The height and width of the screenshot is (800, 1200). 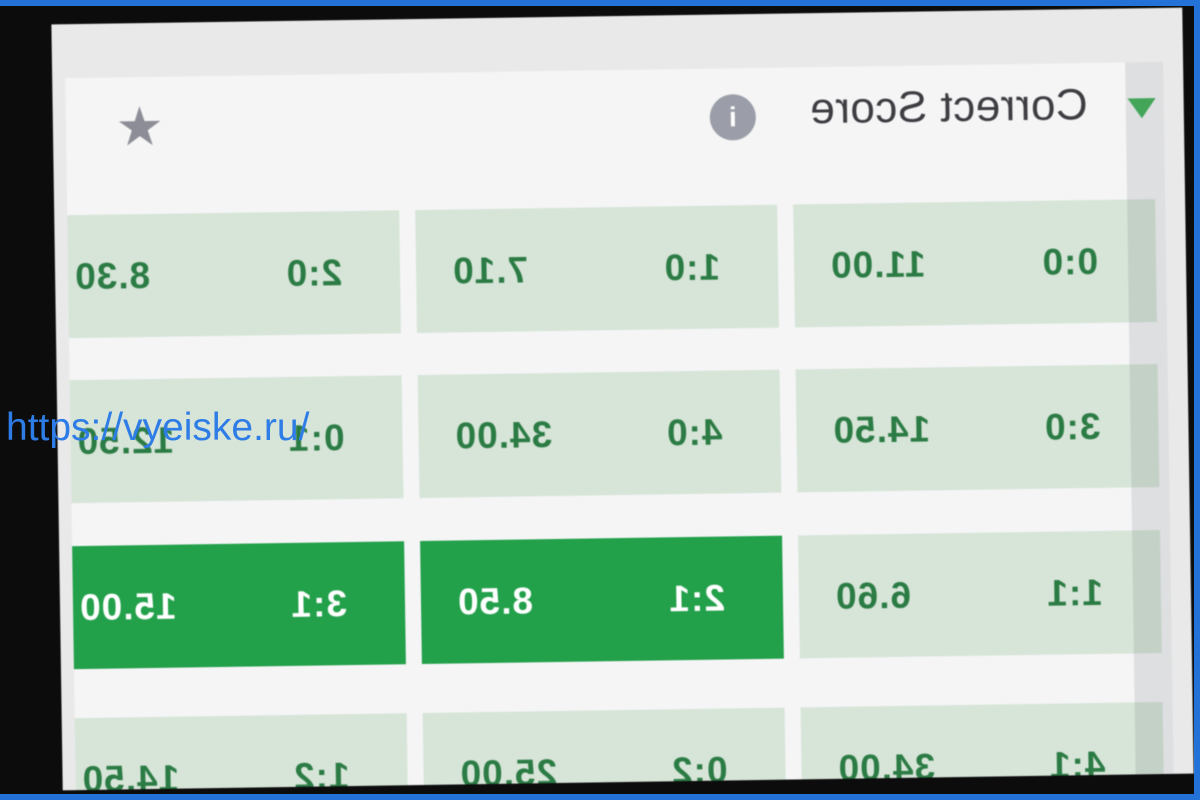 I want to click on watermark-url: https://vyeiske.ru/, so click(x=158, y=427).